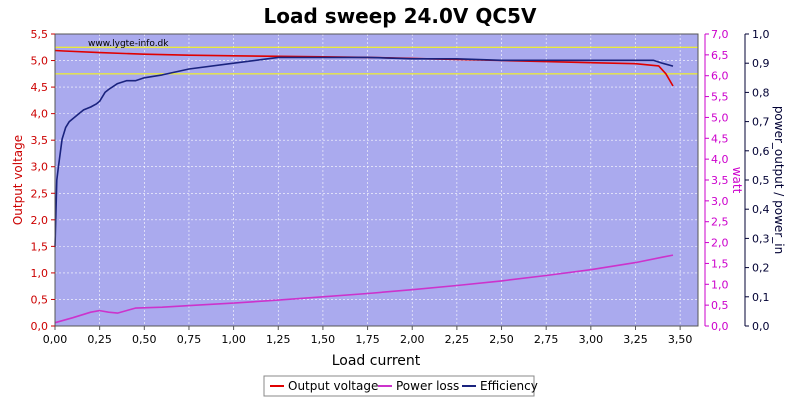 This screenshot has width=800, height=400. I want to click on reference-lines, so click(376, 60).